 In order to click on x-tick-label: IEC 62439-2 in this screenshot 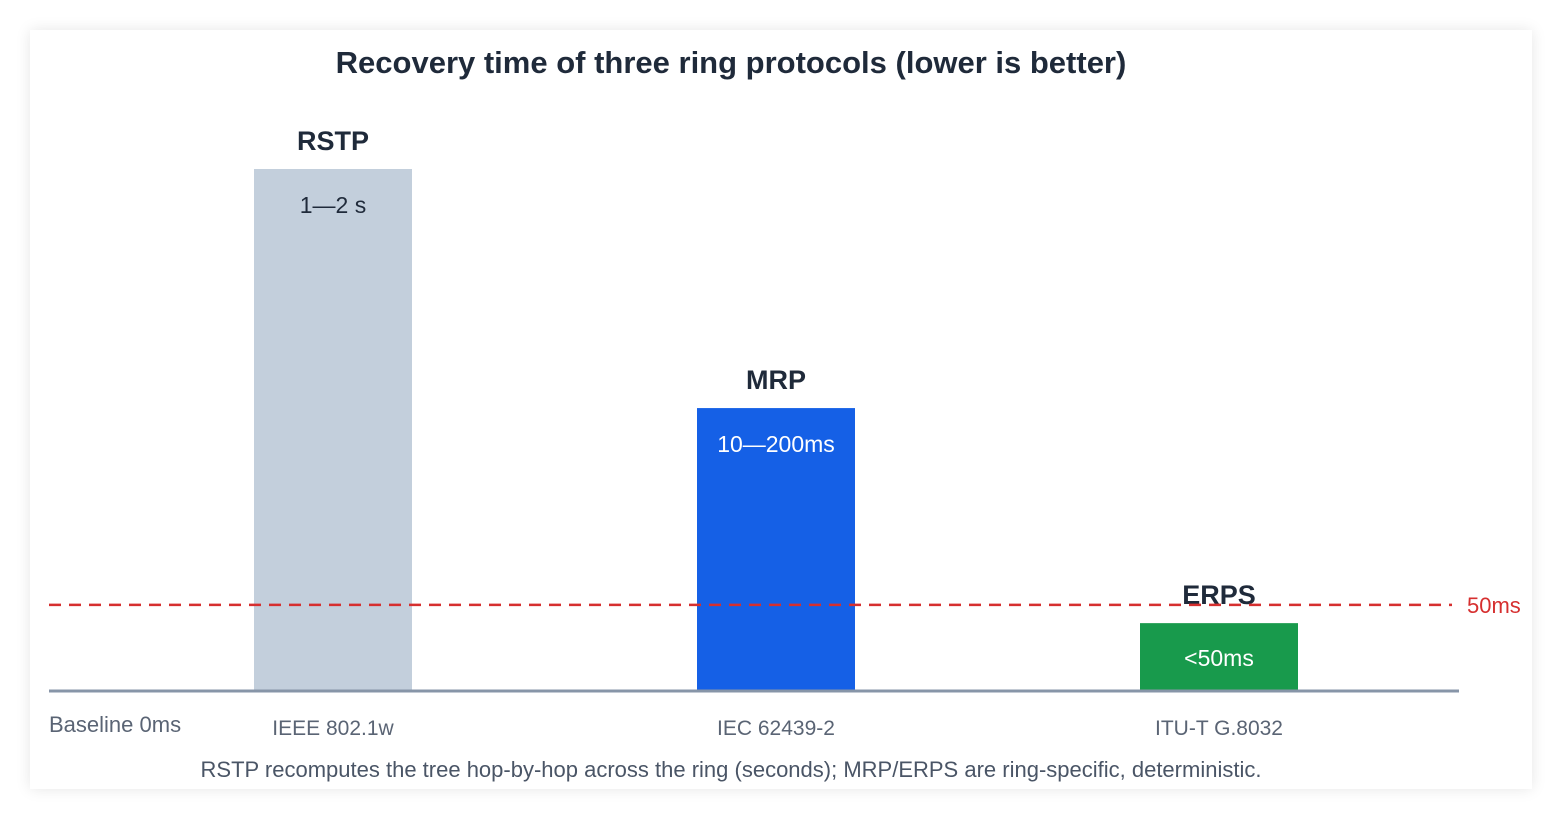, I will do `click(776, 728)`.